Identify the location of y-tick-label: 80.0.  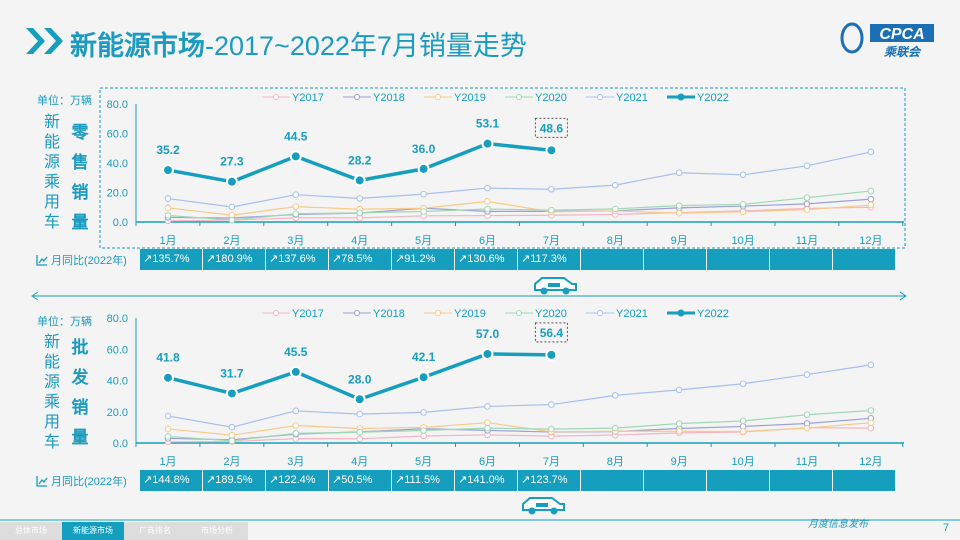
(117, 105).